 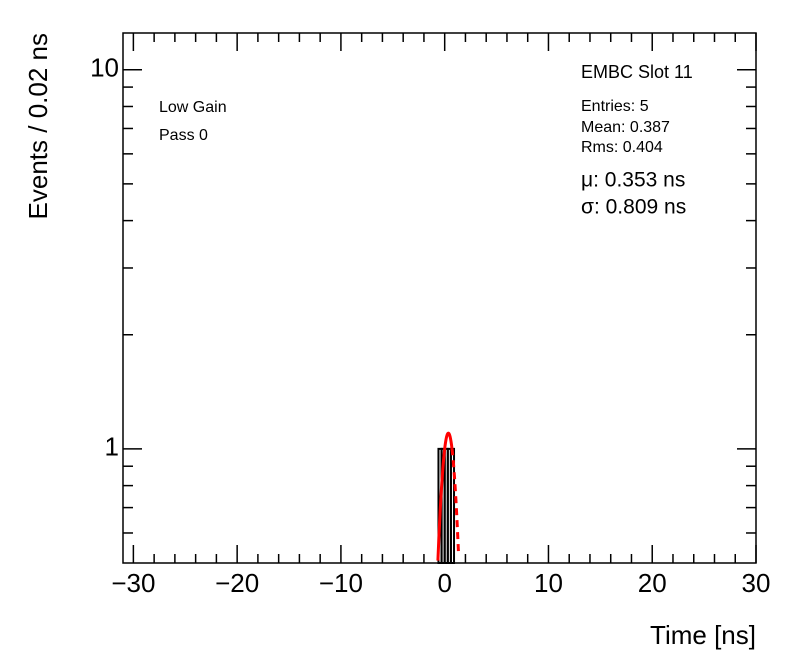 I want to click on annotation: Pass 0, so click(x=183, y=135).